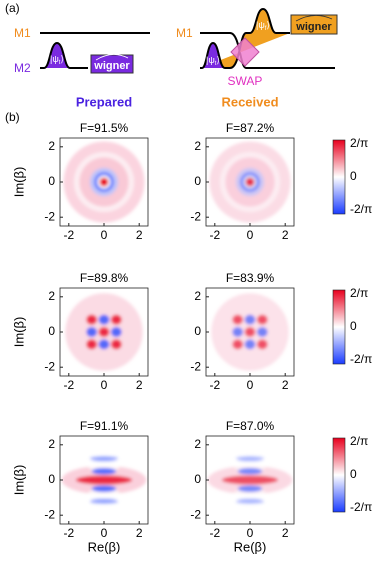  I want to click on fidelity-title: F=91.5%, so click(104, 128).